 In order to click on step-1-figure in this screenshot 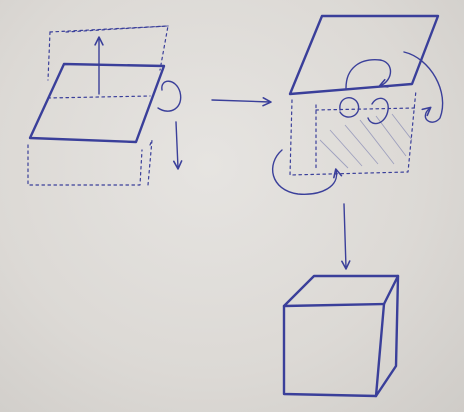, I will do `click(105, 105)`.